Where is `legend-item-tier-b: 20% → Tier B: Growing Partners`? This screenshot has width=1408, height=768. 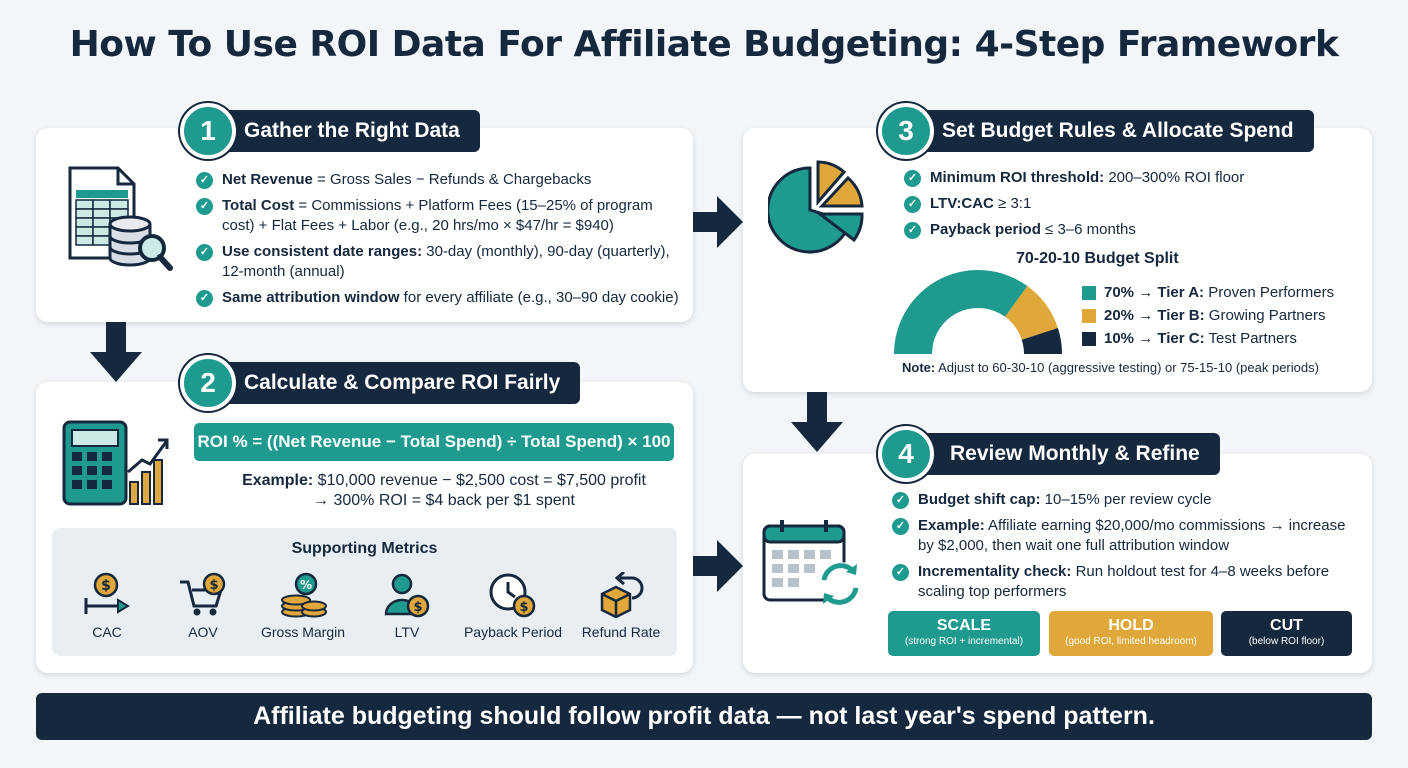
legend-item-tier-b: 20% → Tier B: Growing Partners is located at coordinates (1208, 315).